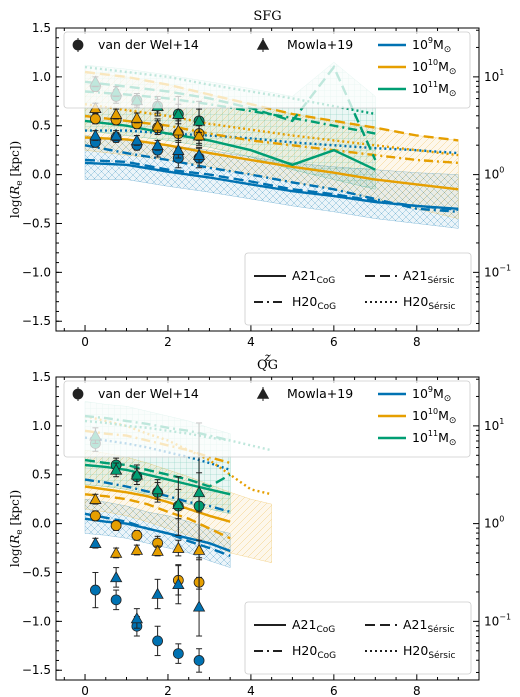 This screenshot has width=520, height=697. I want to click on x-tick-label: 6, so click(334, 690).